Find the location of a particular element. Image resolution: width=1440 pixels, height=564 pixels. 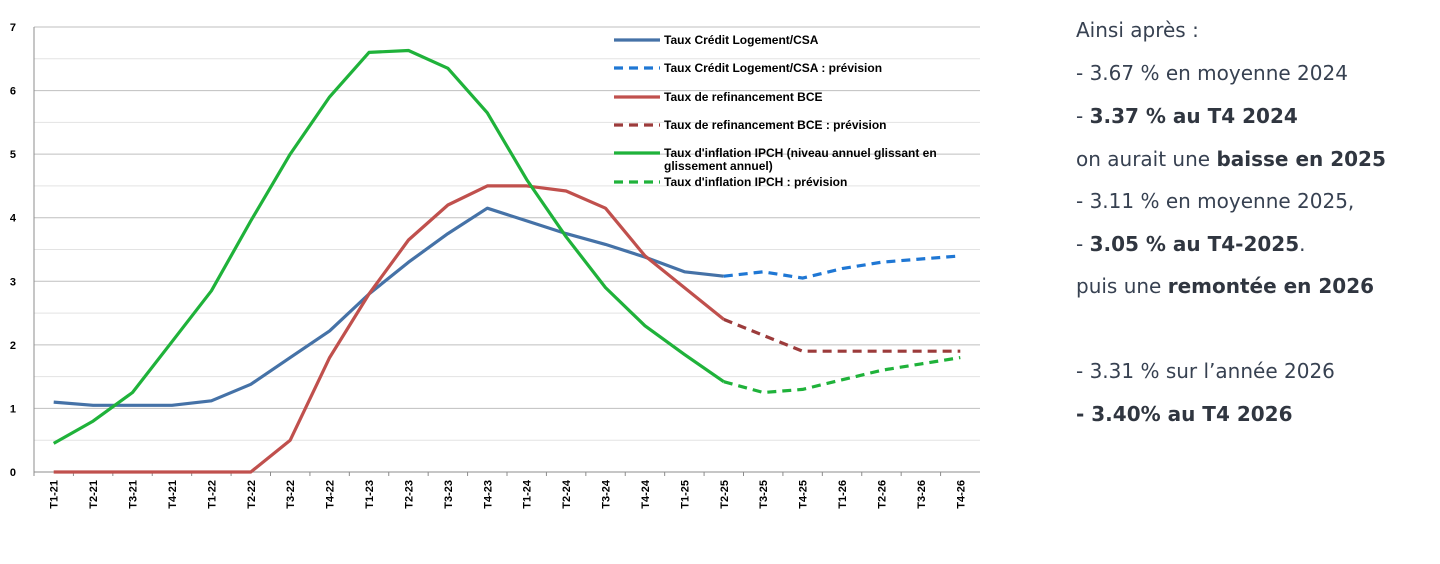

x-tick-label: T1-22 is located at coordinates (212, 494).